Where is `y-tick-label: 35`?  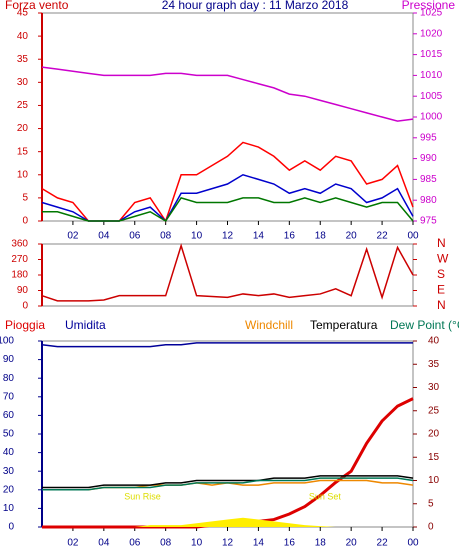 y-tick-label: 35 is located at coordinates (23, 59).